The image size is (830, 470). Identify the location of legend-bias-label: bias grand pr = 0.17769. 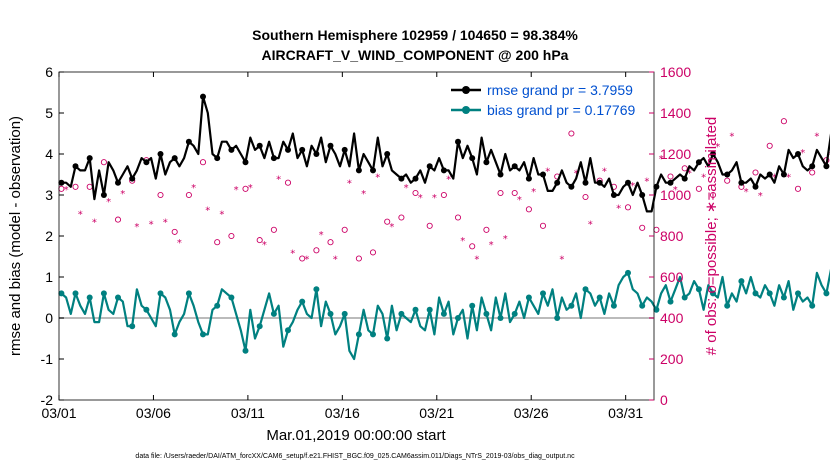
(561, 110).